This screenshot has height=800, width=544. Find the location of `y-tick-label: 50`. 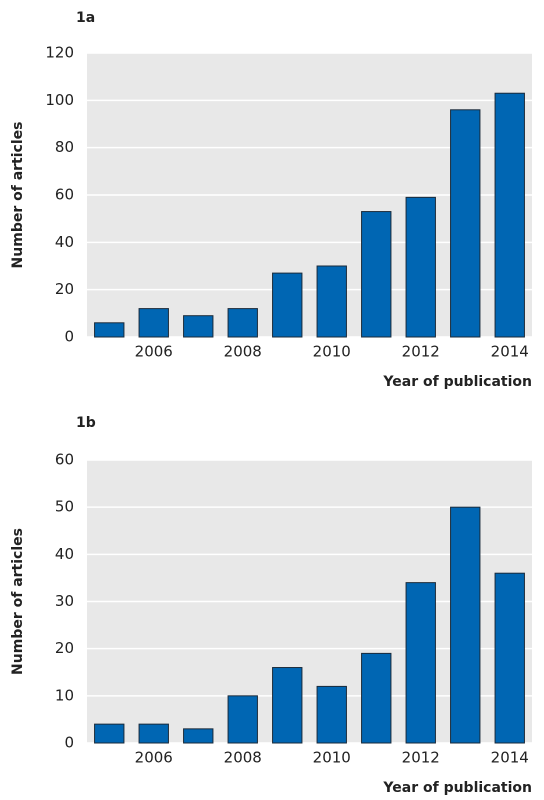

y-tick-label: 50 is located at coordinates (64, 507).